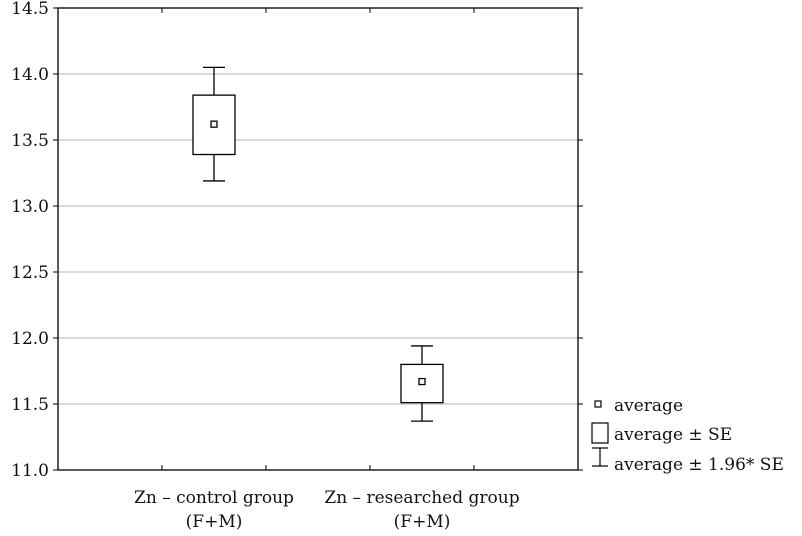  What do you see at coordinates (30, 405) in the screenshot?
I see `y-tick-label: 11.5` at bounding box center [30, 405].